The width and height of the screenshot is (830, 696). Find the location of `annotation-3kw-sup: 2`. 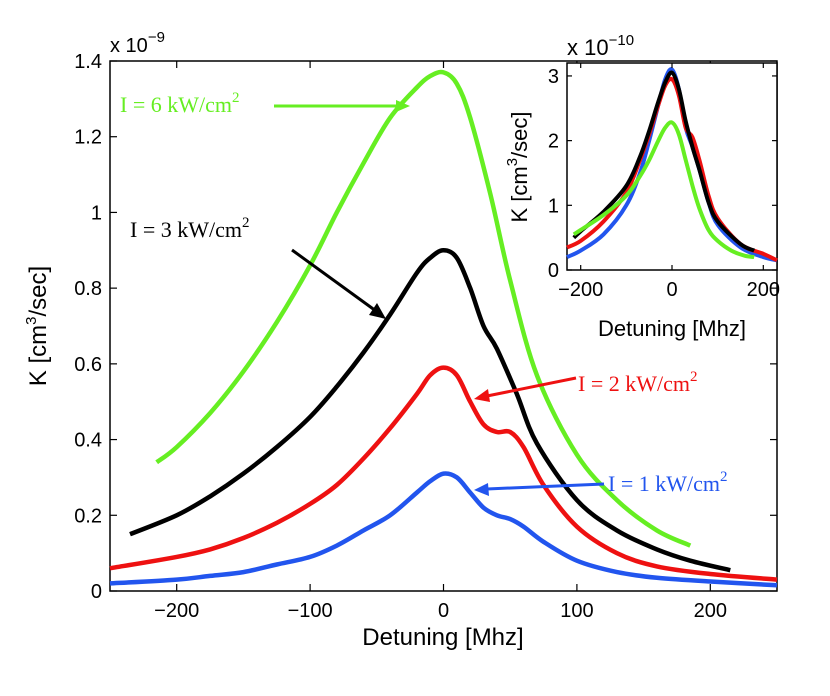

annotation-3kw-sup: 2 is located at coordinates (246, 223).